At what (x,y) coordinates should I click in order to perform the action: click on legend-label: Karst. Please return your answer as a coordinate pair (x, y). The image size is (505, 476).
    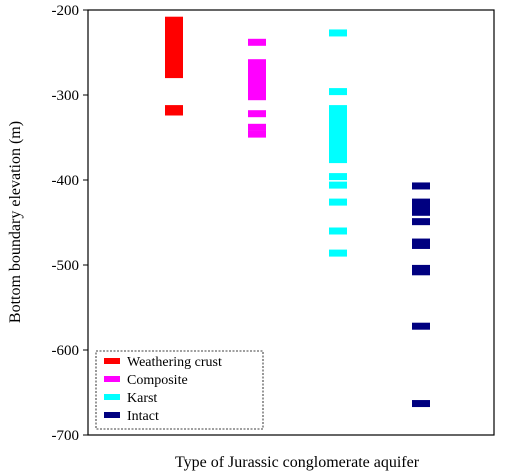
    Looking at the image, I should click on (142, 398).